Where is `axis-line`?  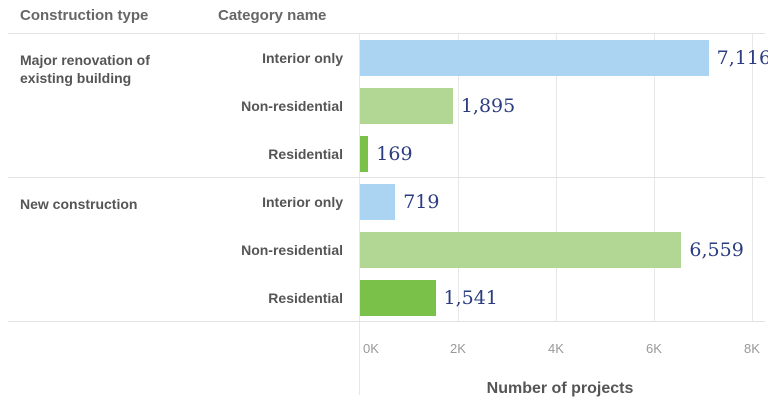 axis-line is located at coordinates (359, 214).